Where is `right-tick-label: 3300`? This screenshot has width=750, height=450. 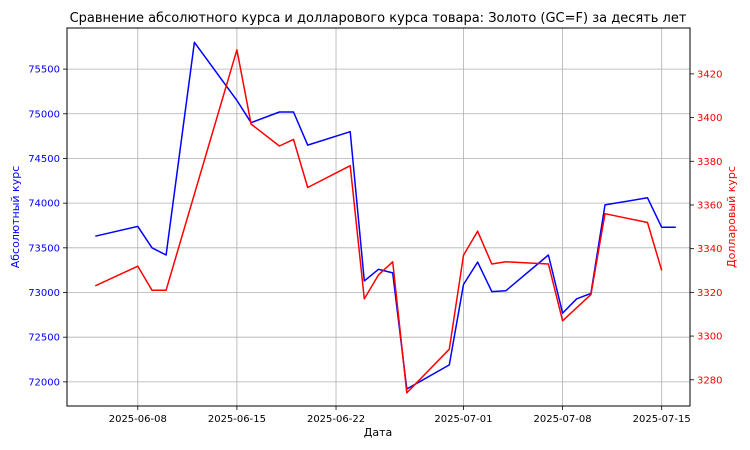
right-tick-label: 3300 is located at coordinates (709, 337).